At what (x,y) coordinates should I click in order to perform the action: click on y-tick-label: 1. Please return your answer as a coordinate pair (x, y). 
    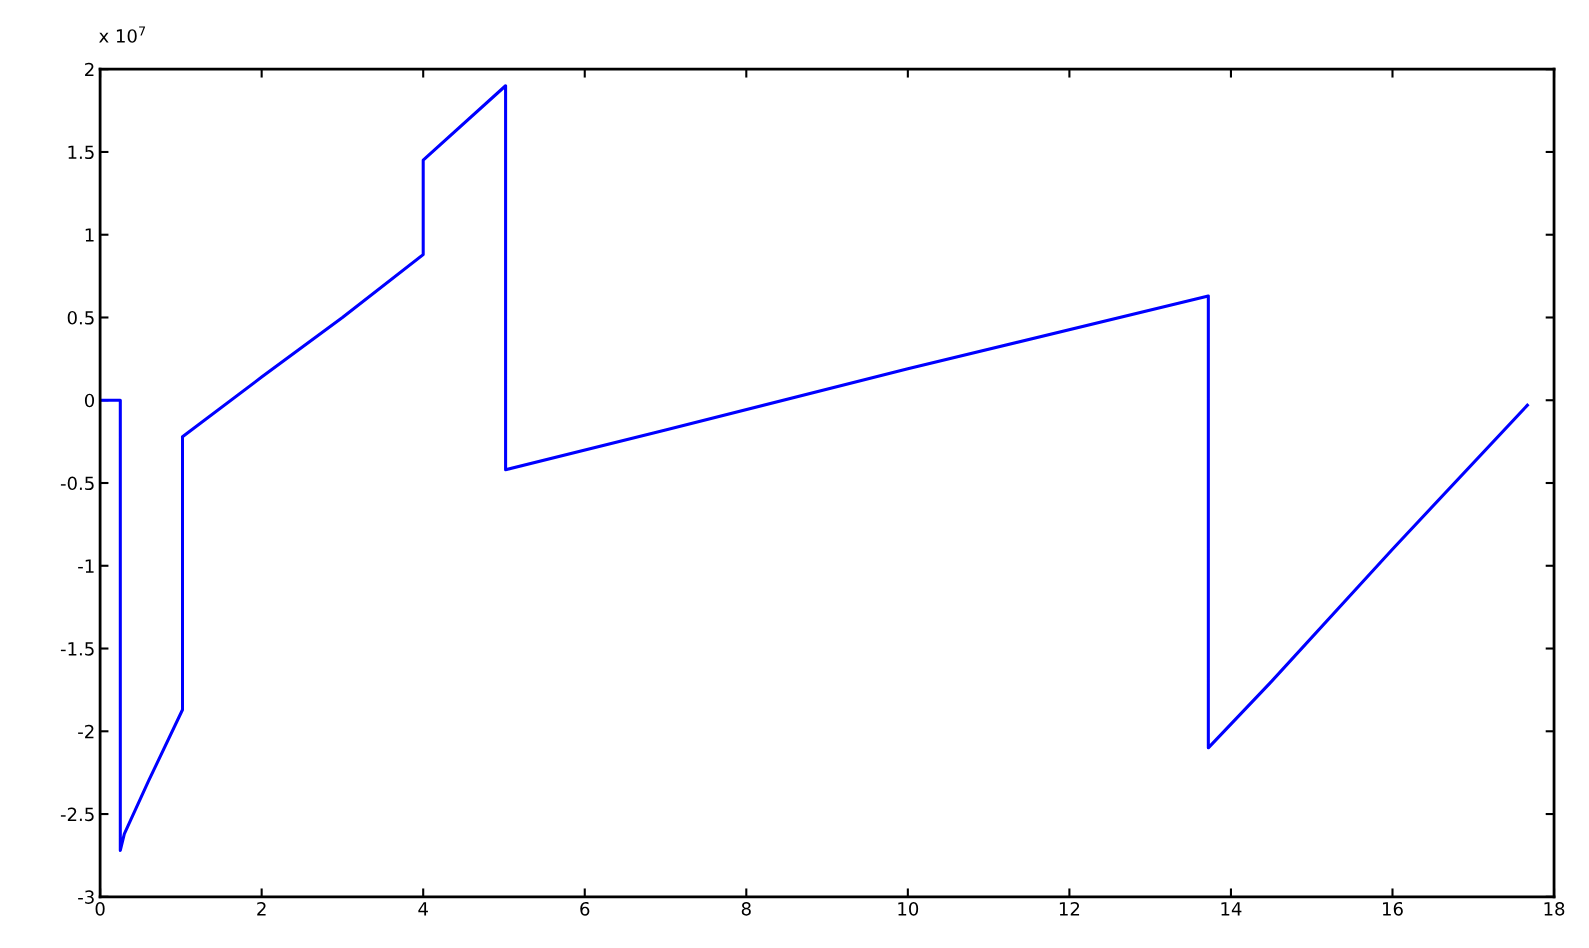
    Looking at the image, I should click on (89, 235).